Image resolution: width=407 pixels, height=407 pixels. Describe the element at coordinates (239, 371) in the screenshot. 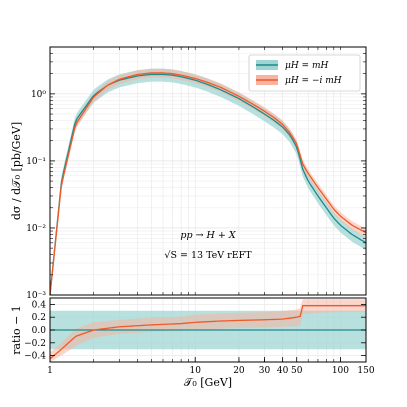

I see `xtick-label: 20` at that location.